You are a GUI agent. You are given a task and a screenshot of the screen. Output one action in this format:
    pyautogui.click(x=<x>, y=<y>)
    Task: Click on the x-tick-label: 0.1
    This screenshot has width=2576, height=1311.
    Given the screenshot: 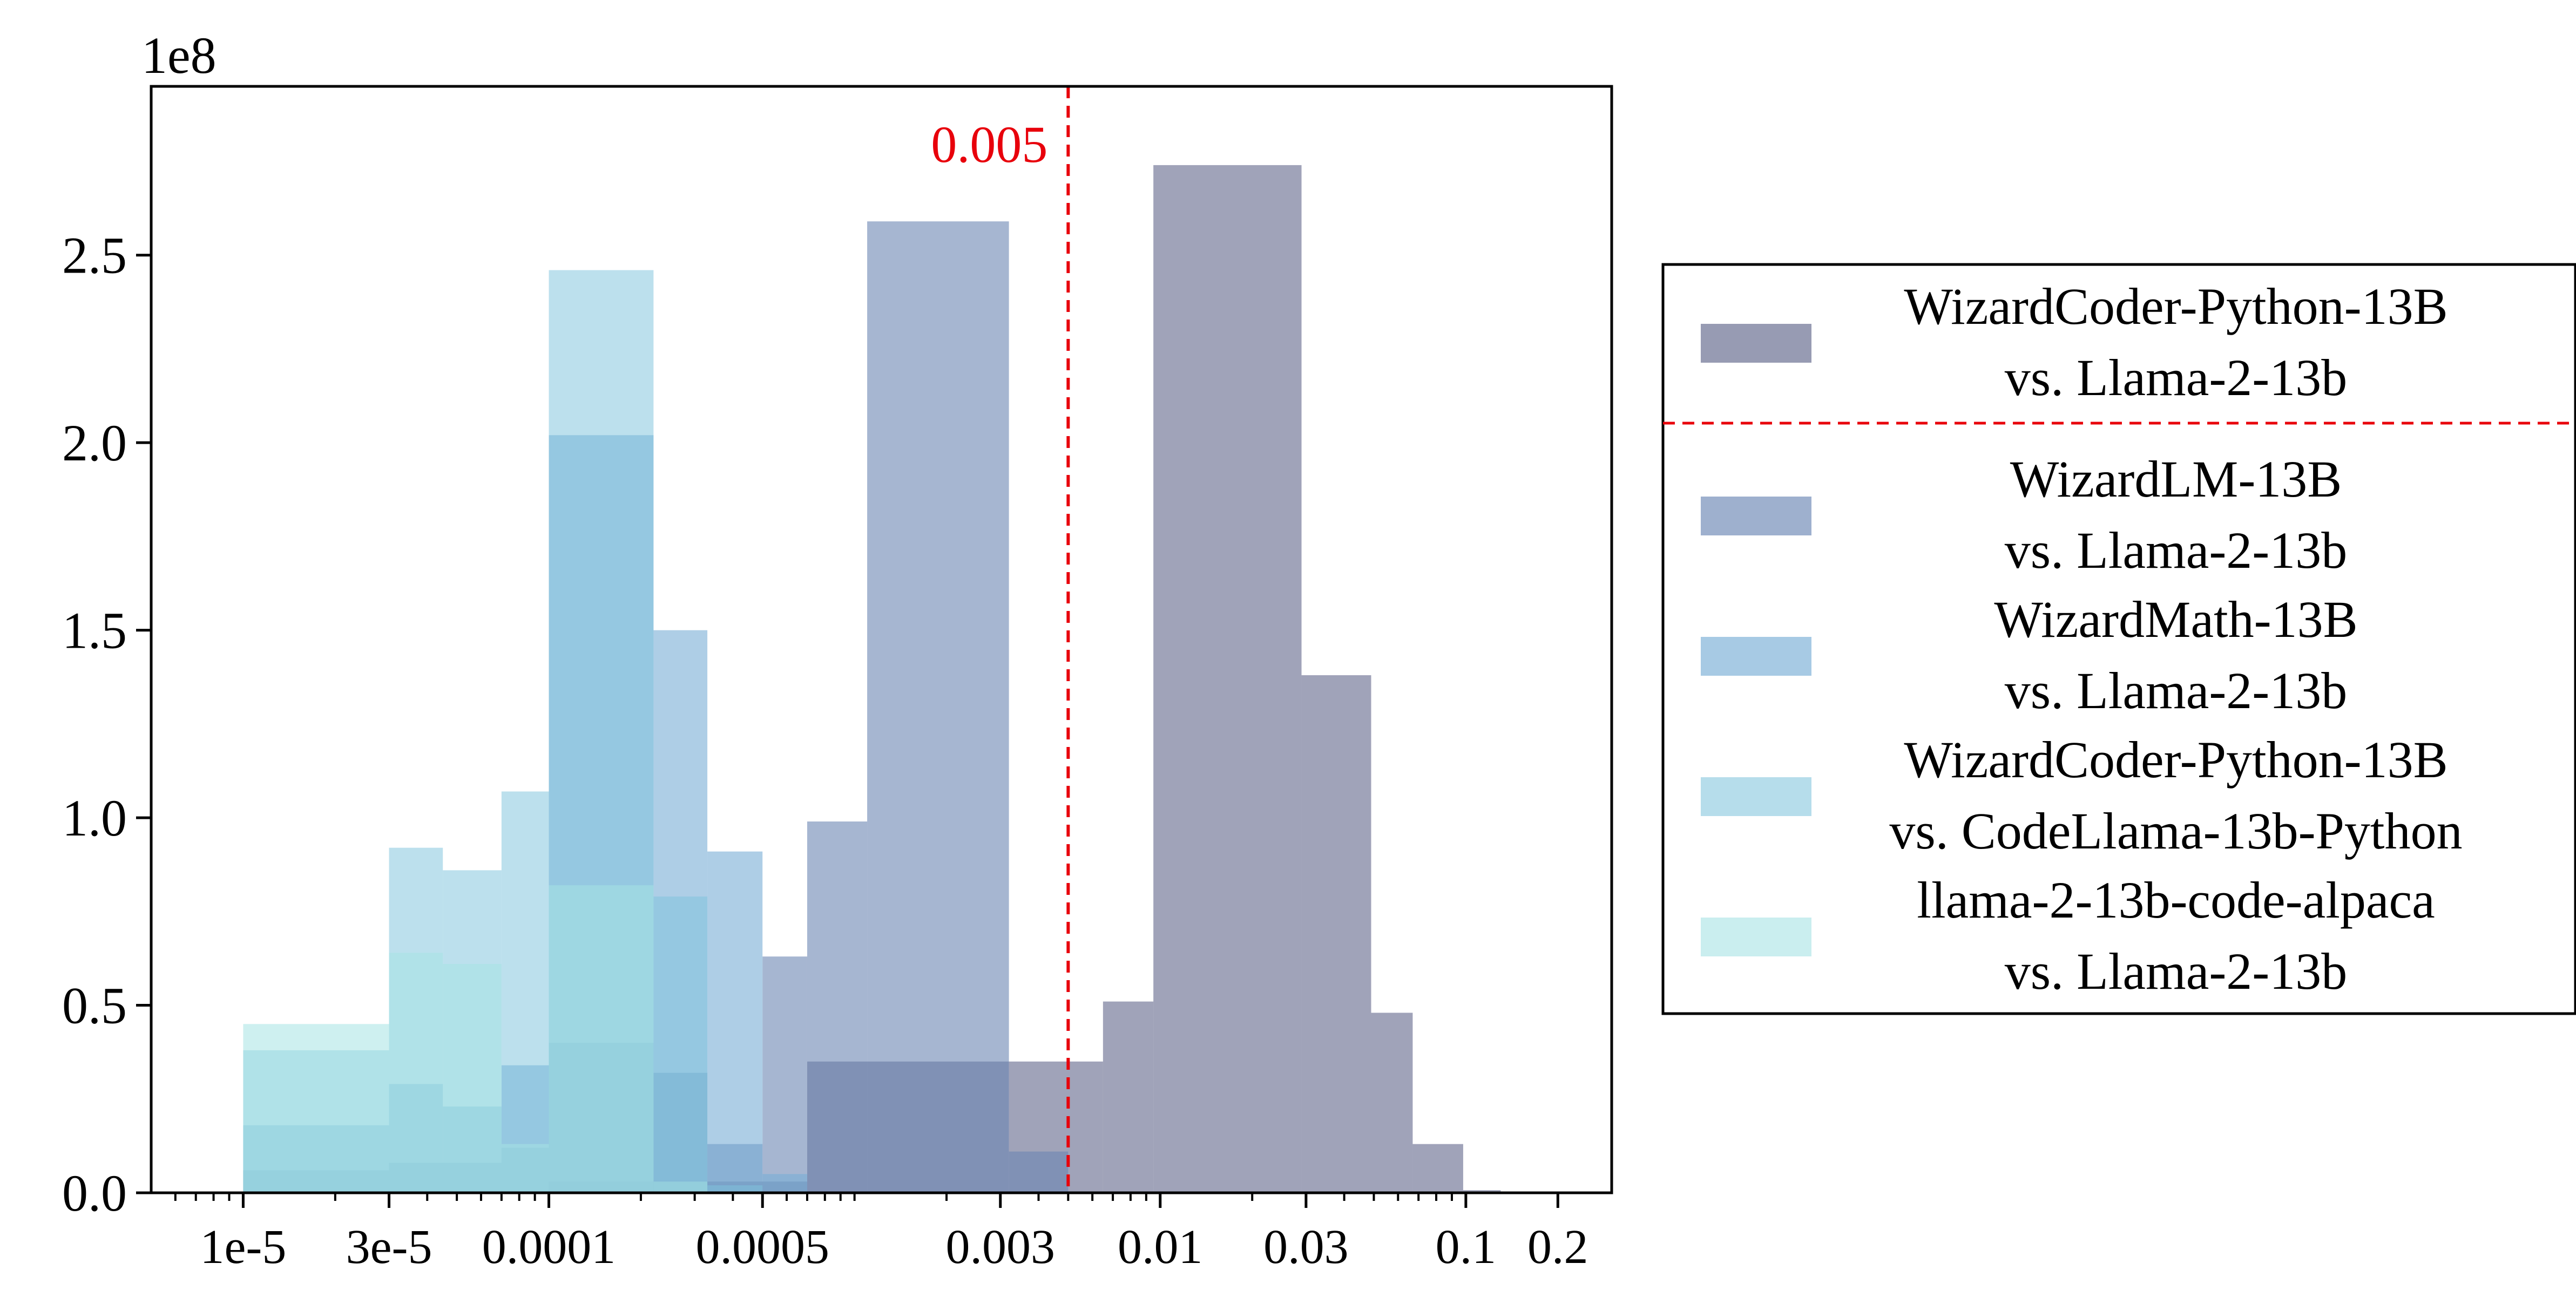 What is the action you would take?
    pyautogui.click(x=1466, y=1247)
    